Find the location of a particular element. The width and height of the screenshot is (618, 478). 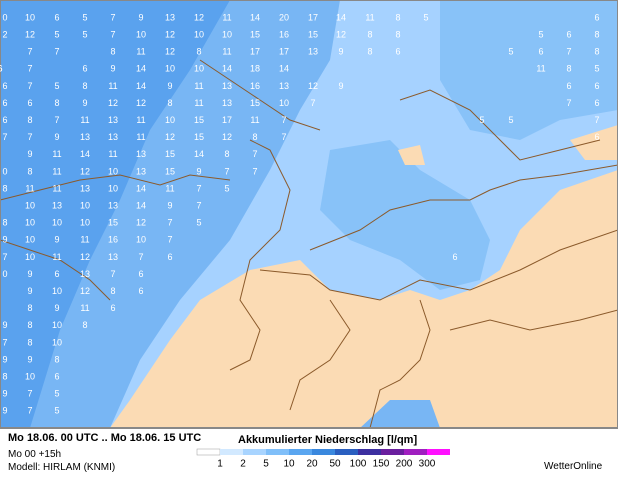

grid-value: 18 is located at coordinates (255, 69).